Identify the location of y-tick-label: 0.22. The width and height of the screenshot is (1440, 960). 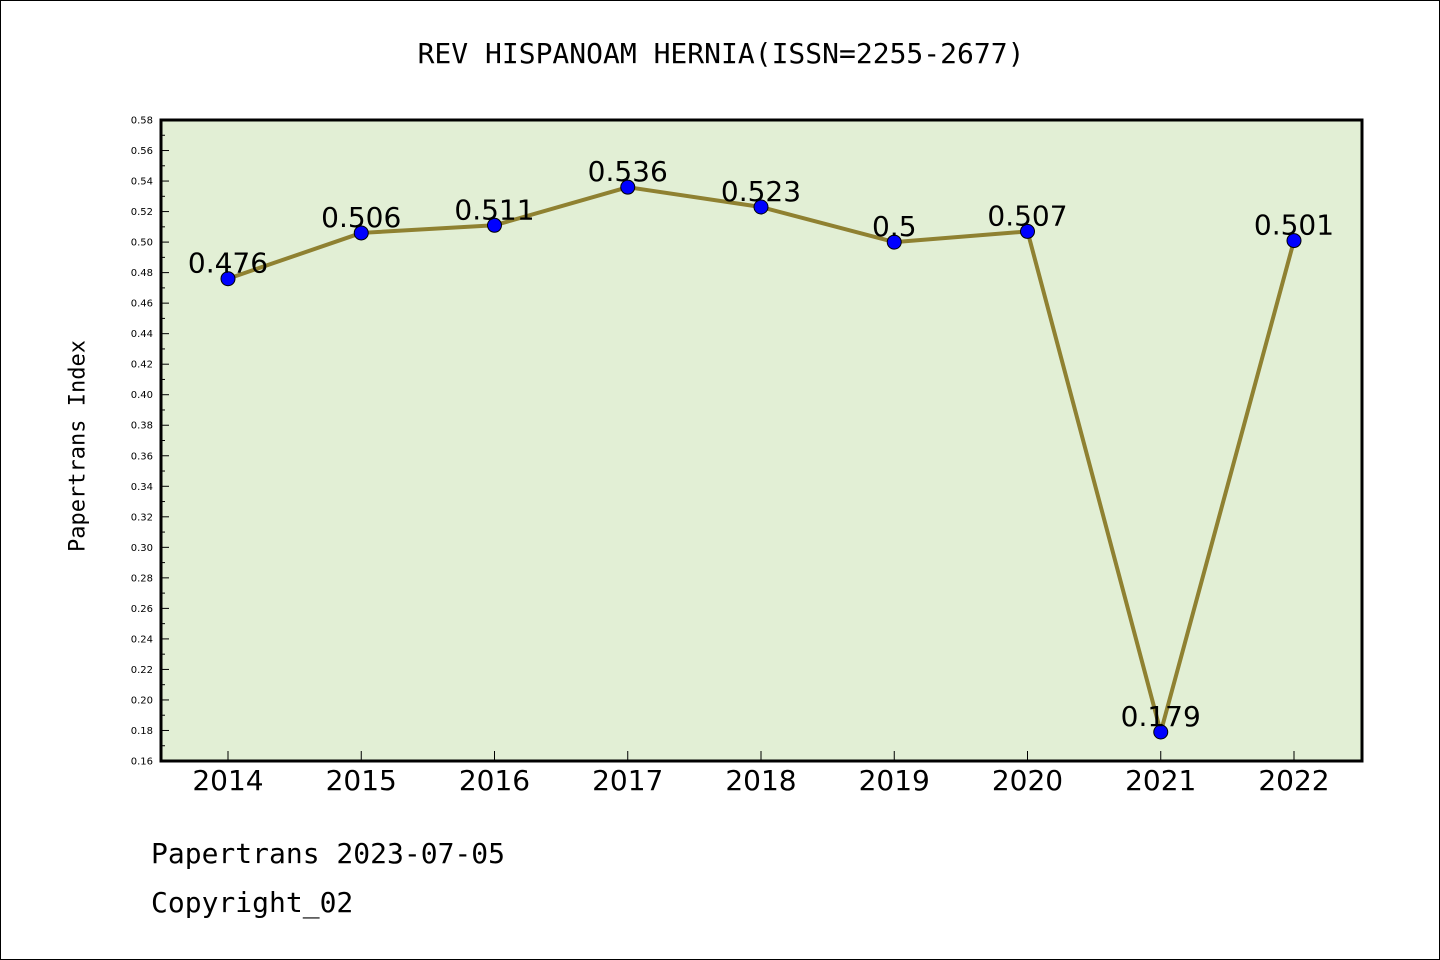
(142, 670).